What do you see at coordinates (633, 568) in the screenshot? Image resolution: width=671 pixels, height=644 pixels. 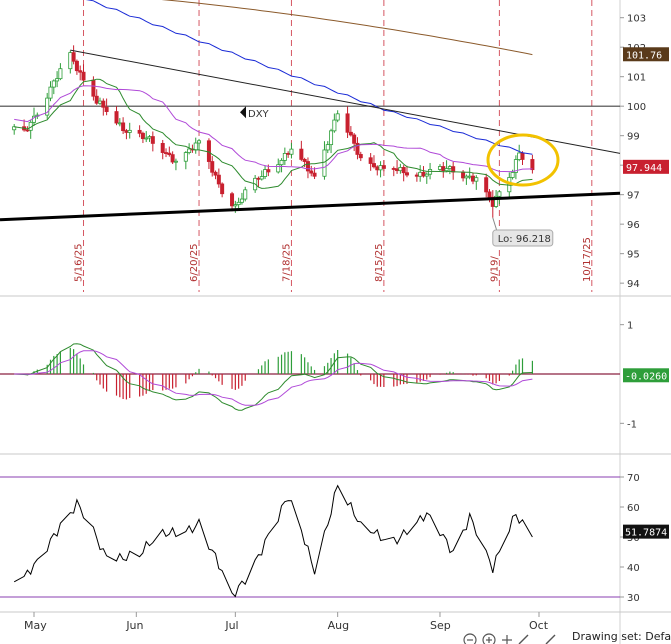 I see `y-tick-label: 40` at bounding box center [633, 568].